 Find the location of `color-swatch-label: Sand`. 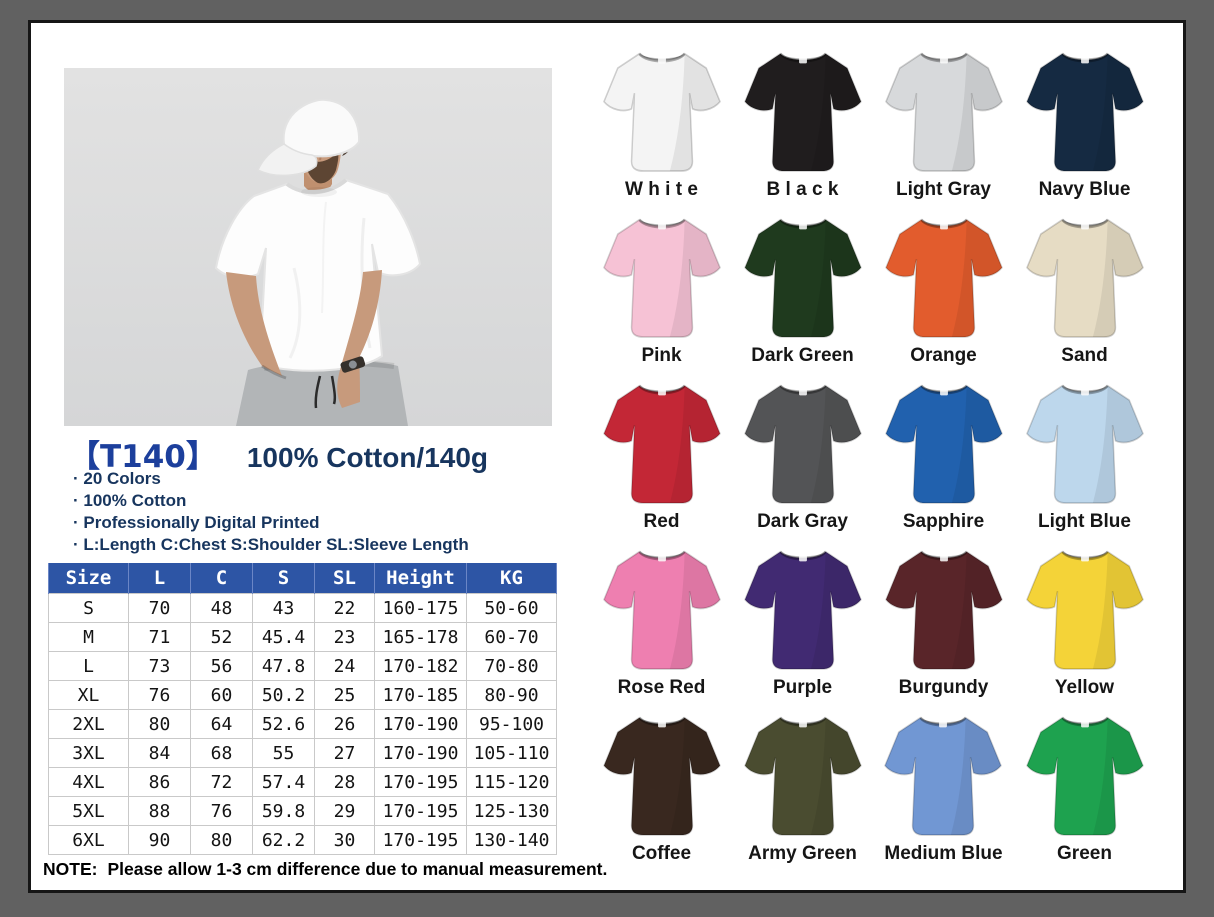

color-swatch-label: Sand is located at coordinates (1084, 355).